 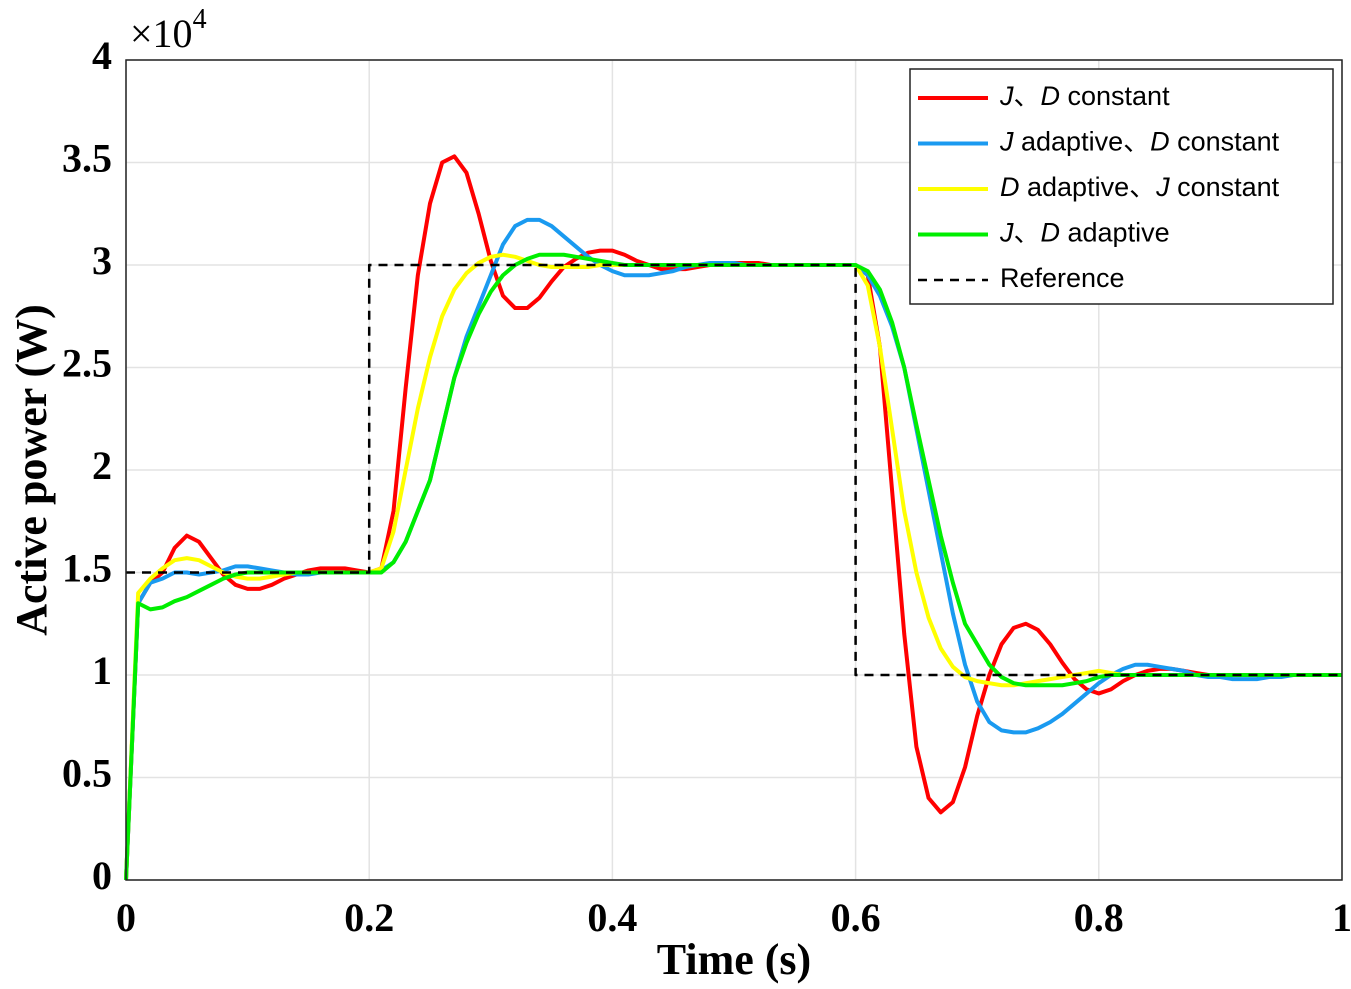 I want to click on legend-label-part: Reference, so click(x=1062, y=278).